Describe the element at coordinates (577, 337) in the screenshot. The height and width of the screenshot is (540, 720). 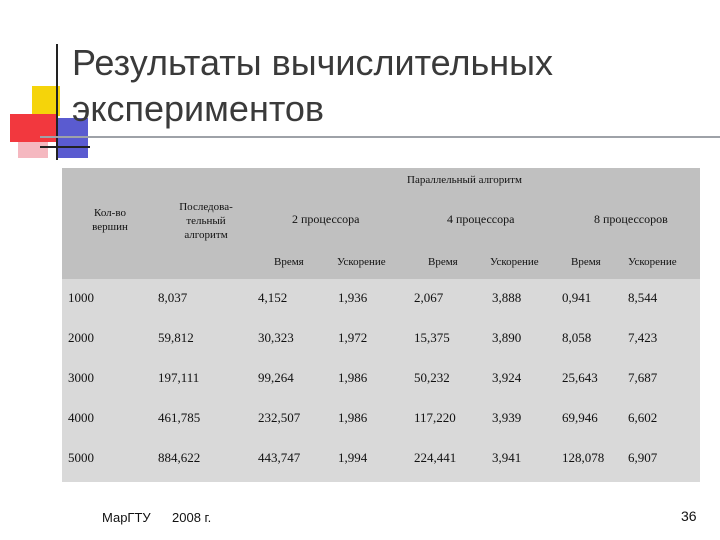
I see `cell-r2-c7: 8,058` at that location.